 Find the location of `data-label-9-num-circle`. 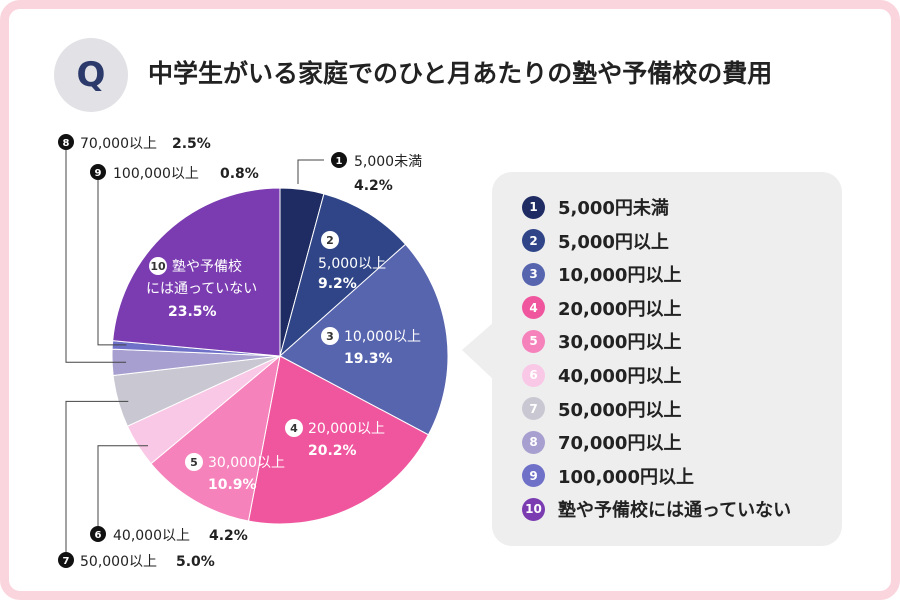

data-label-9-num-circle is located at coordinates (98, 172).